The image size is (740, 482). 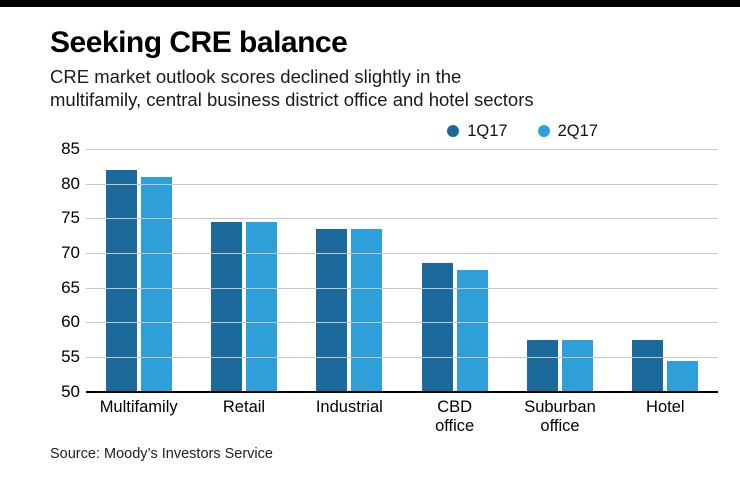 I want to click on y-tick-label: 70, so click(x=70, y=252).